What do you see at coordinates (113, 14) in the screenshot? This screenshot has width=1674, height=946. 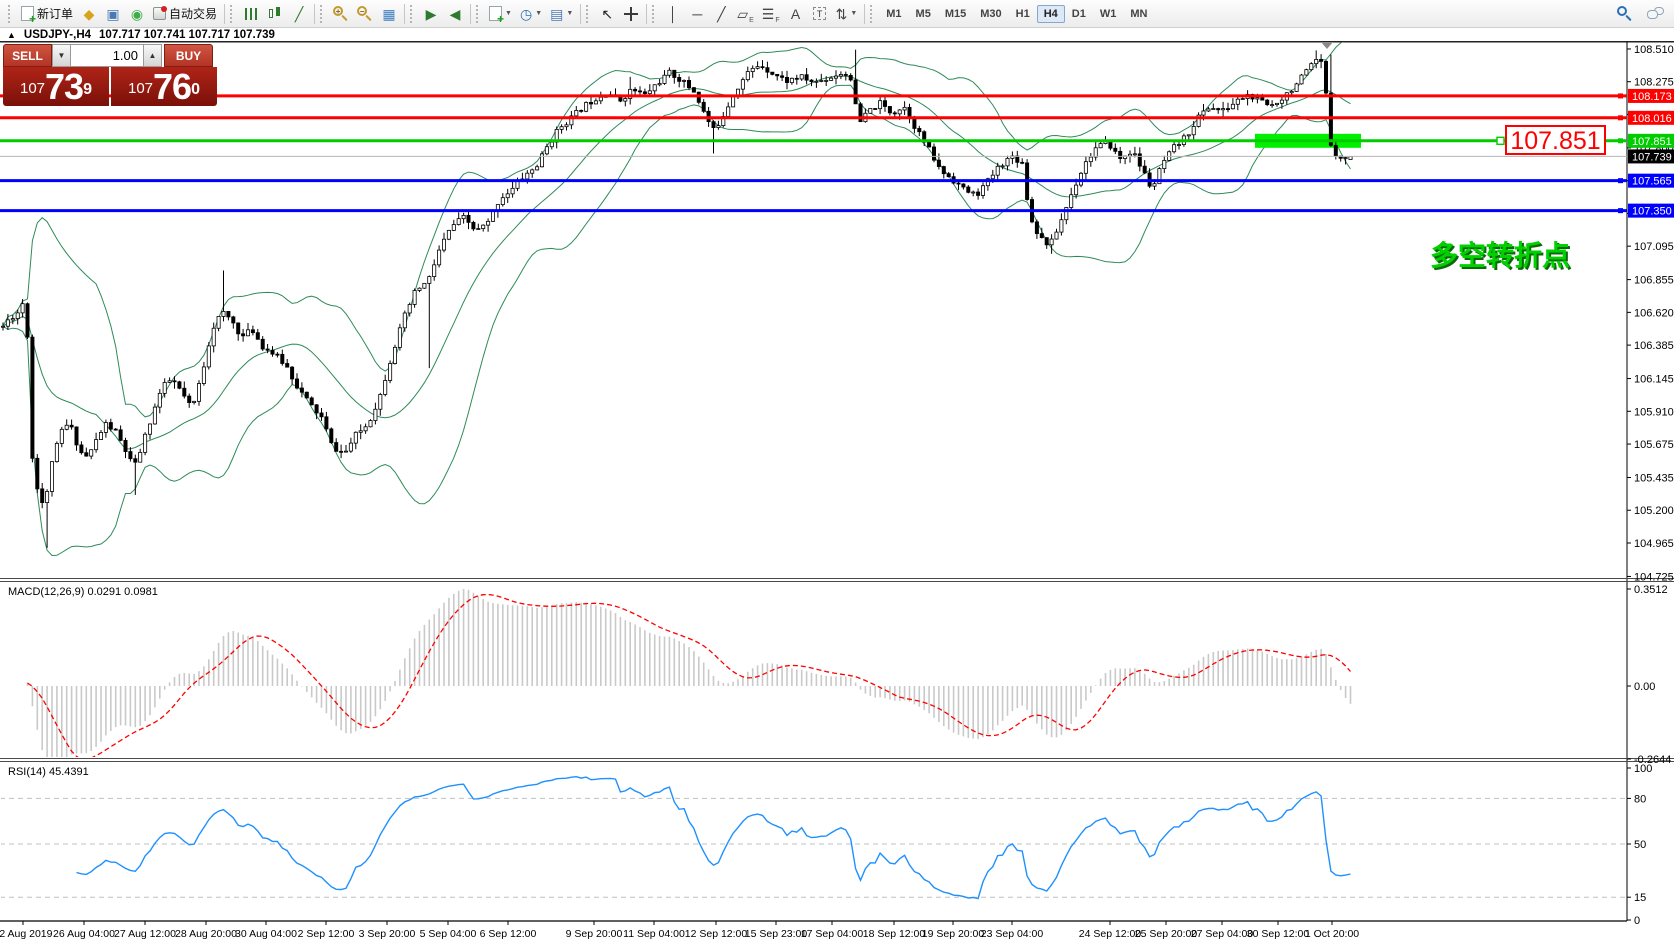 I see `terminal-button: ▣` at bounding box center [113, 14].